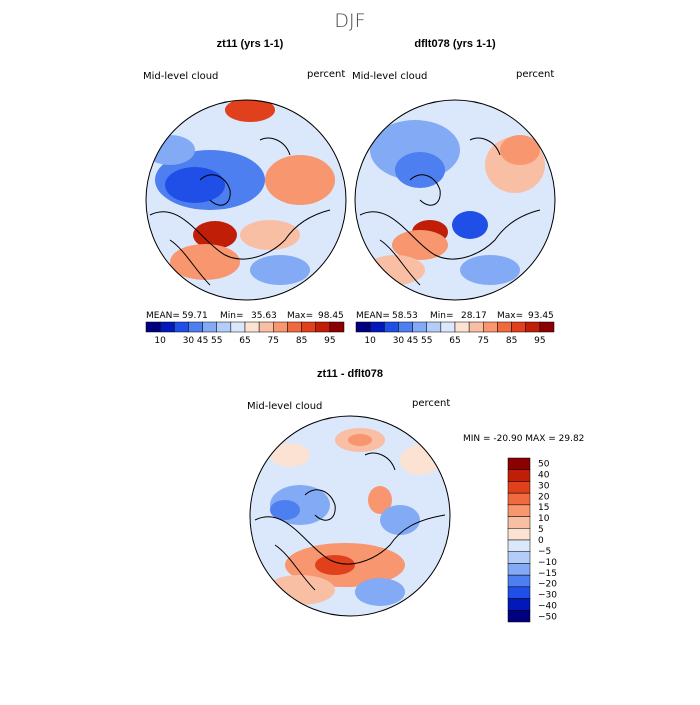 This screenshot has height=705, width=700. I want to click on svg-text: 58.53, so click(405, 316).